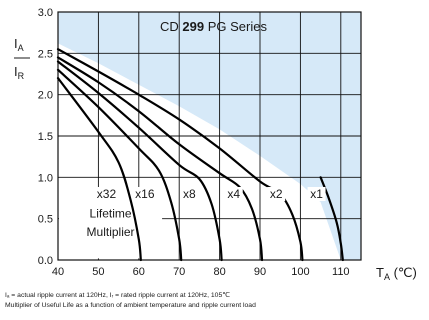 This screenshot has width=429, height=320. Describe the element at coordinates (98, 272) in the screenshot. I see `x-tick-label: 50` at that location.